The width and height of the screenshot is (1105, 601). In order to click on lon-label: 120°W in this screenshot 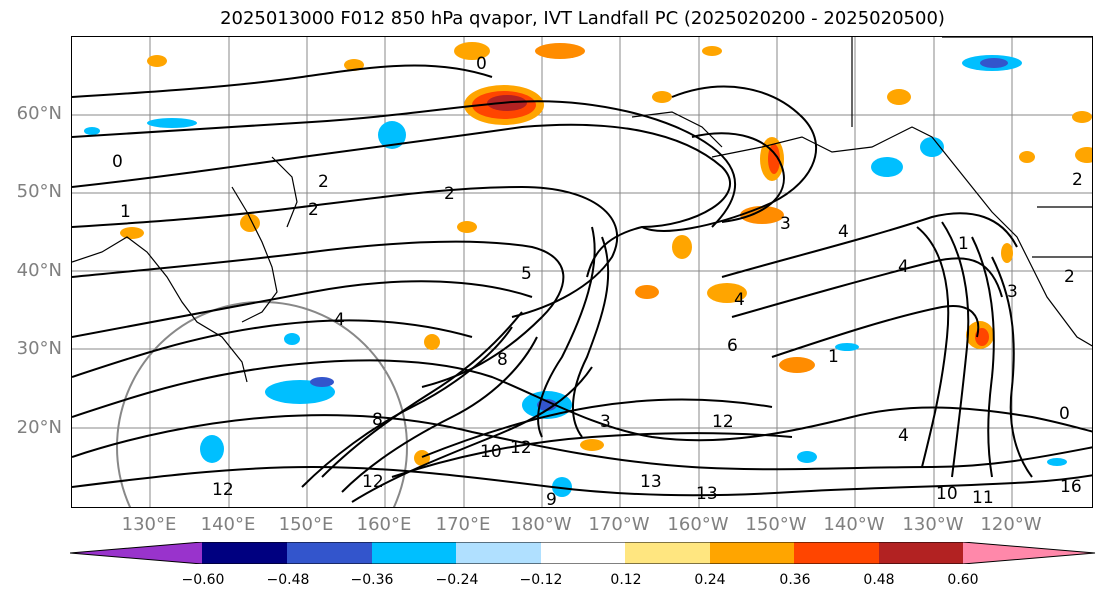, I will do `click(1011, 524)`.